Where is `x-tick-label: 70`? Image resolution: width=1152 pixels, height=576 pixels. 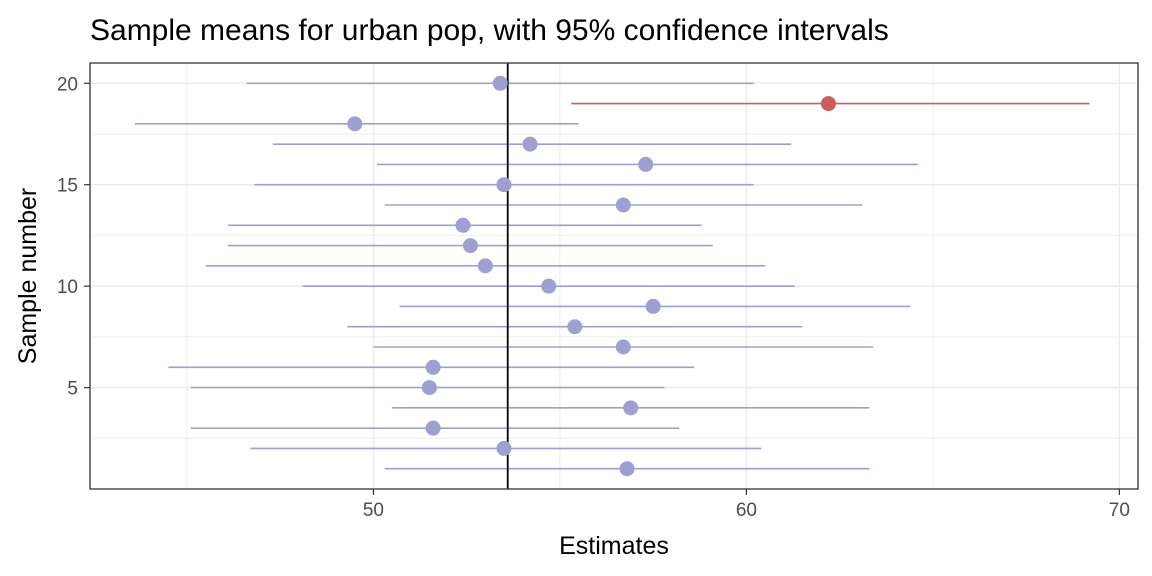
x-tick-label: 70 is located at coordinates (1119, 510).